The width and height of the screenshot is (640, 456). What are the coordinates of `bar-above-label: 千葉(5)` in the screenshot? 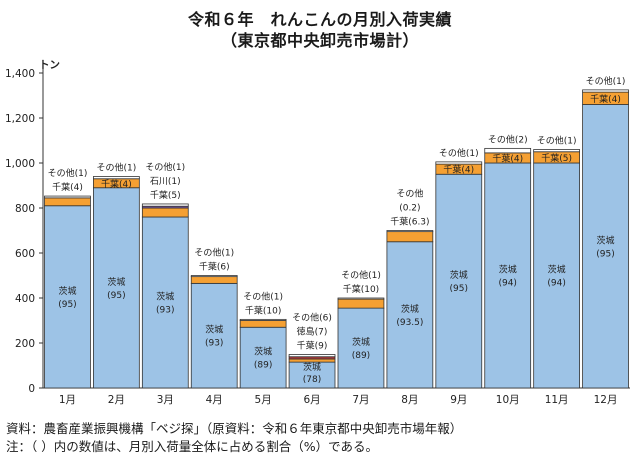 It's located at (165, 195).